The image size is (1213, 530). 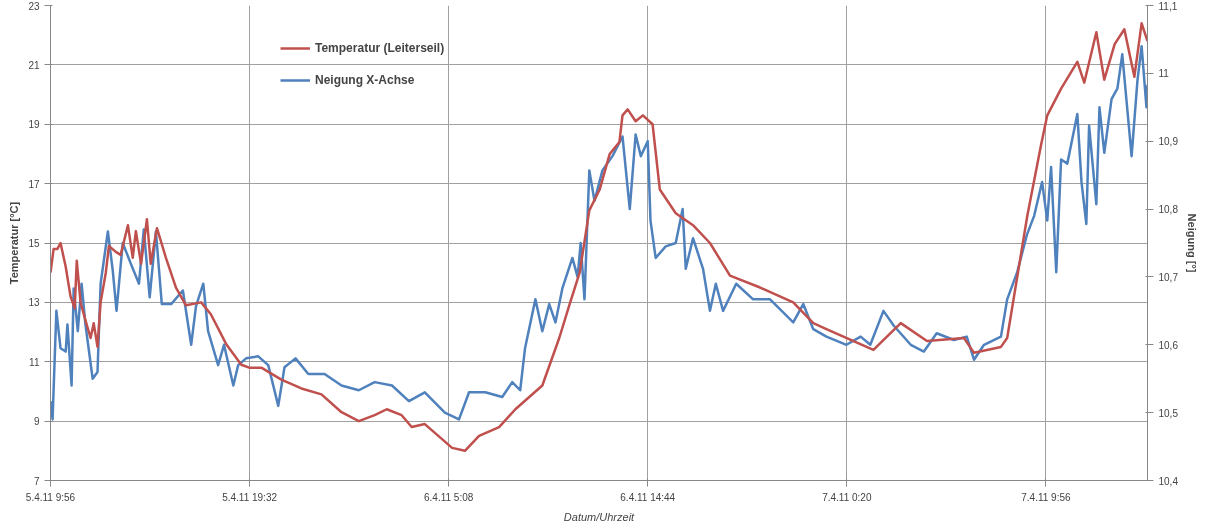 What do you see at coordinates (34, 243) in the screenshot?
I see `y-tick-label: 15` at bounding box center [34, 243].